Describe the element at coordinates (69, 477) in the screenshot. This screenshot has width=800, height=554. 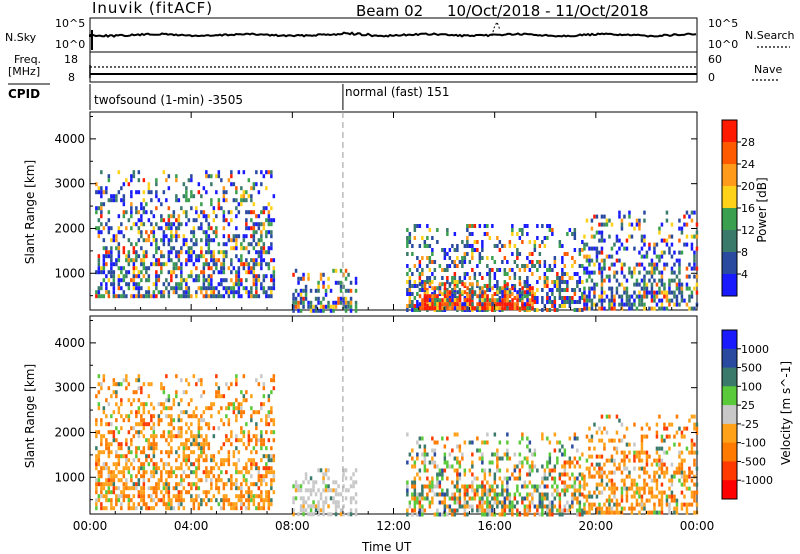
I see `velocity-ytick-label: 1000` at that location.